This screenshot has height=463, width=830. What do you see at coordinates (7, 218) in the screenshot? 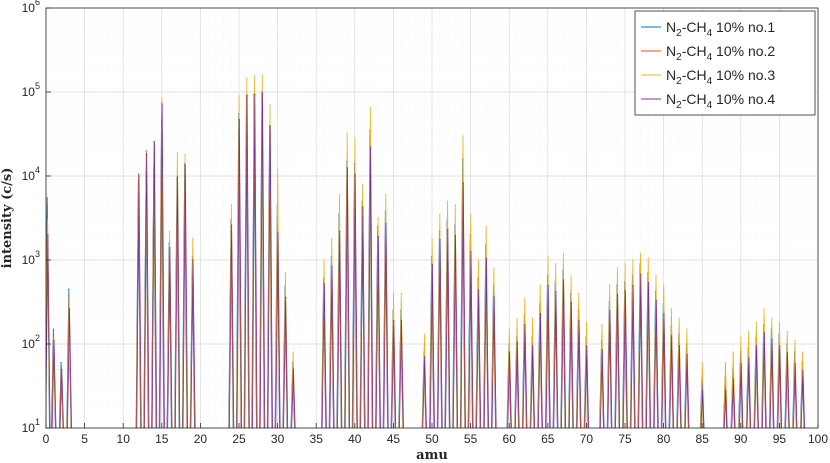
I see `y-axis-label: intensity (c/s)` at bounding box center [7, 218].